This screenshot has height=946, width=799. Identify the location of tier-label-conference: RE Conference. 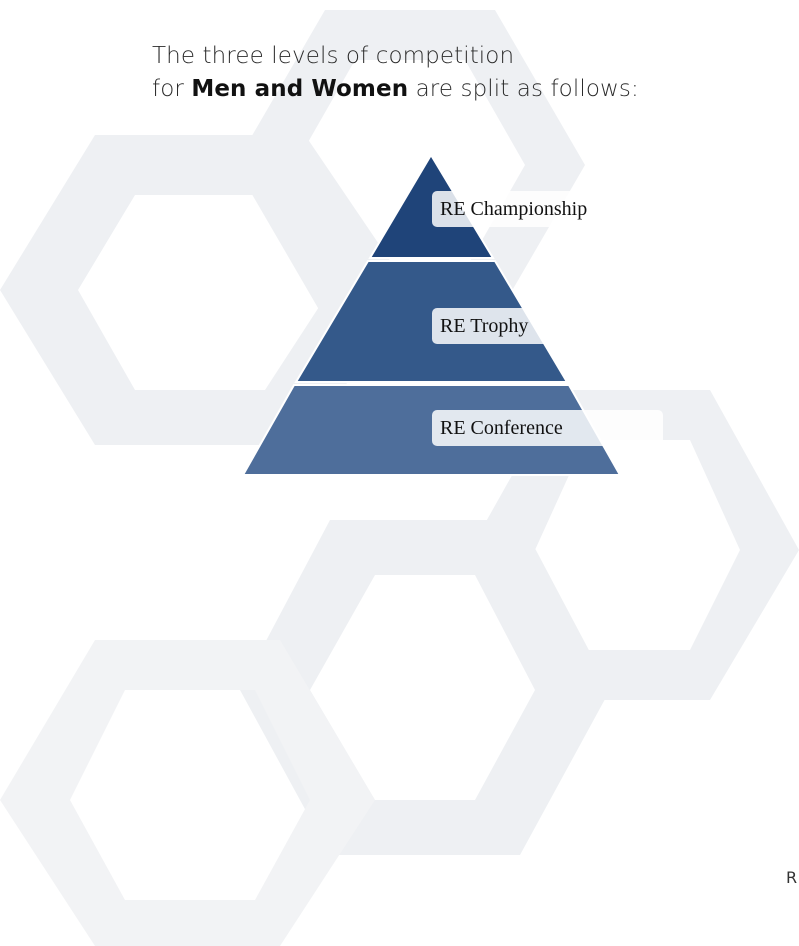
(547, 428).